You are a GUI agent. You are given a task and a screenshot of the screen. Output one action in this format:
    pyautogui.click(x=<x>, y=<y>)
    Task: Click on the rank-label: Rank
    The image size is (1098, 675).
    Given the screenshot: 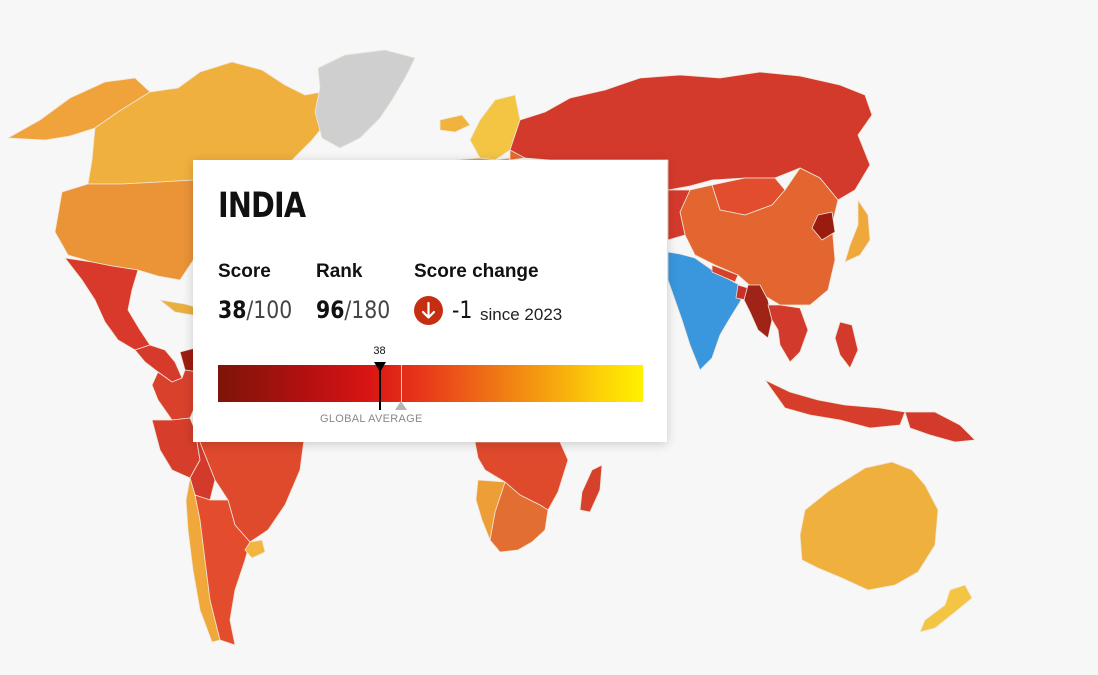 What is the action you would take?
    pyautogui.click(x=339, y=271)
    